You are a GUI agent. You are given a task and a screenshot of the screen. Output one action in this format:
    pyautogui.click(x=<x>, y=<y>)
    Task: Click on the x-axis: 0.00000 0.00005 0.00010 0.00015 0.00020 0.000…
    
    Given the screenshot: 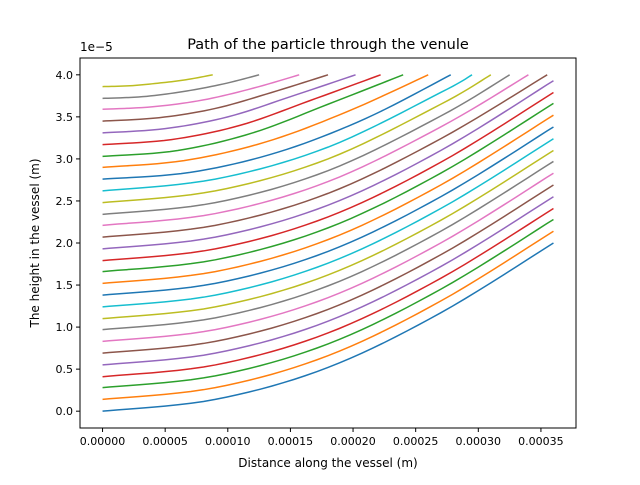 What is the action you would take?
    pyautogui.click(x=322, y=438)
    